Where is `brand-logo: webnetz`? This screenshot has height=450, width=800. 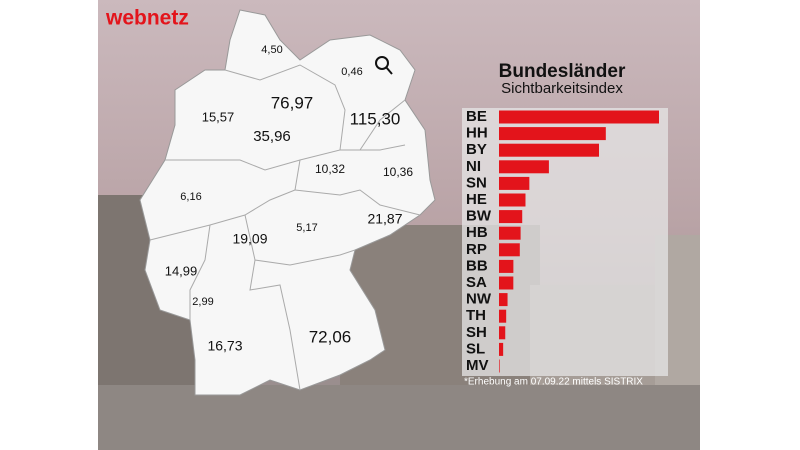
brand-logo: webnetz is located at coordinates (147, 18).